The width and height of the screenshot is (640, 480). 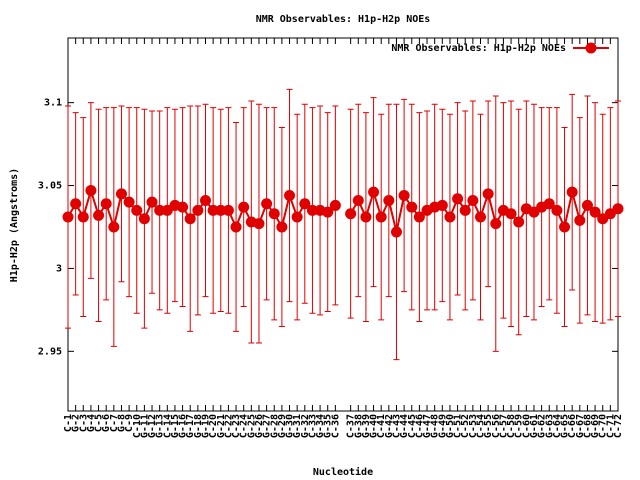 What do you see at coordinates (183, 426) in the screenshot?
I see `x-tick-label: G-16` at bounding box center [183, 426].